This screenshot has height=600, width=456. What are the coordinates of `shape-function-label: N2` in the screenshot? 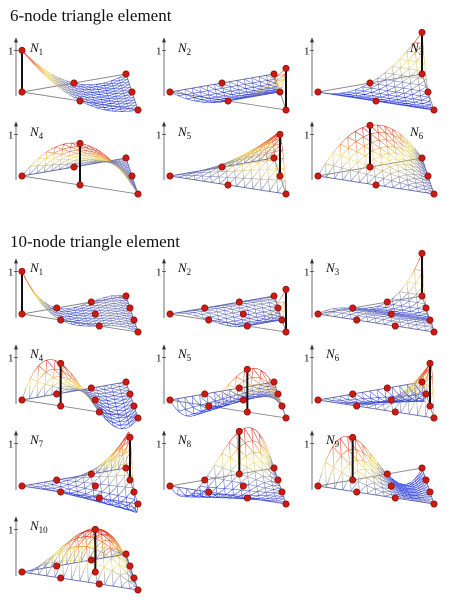 It's located at (184, 48).